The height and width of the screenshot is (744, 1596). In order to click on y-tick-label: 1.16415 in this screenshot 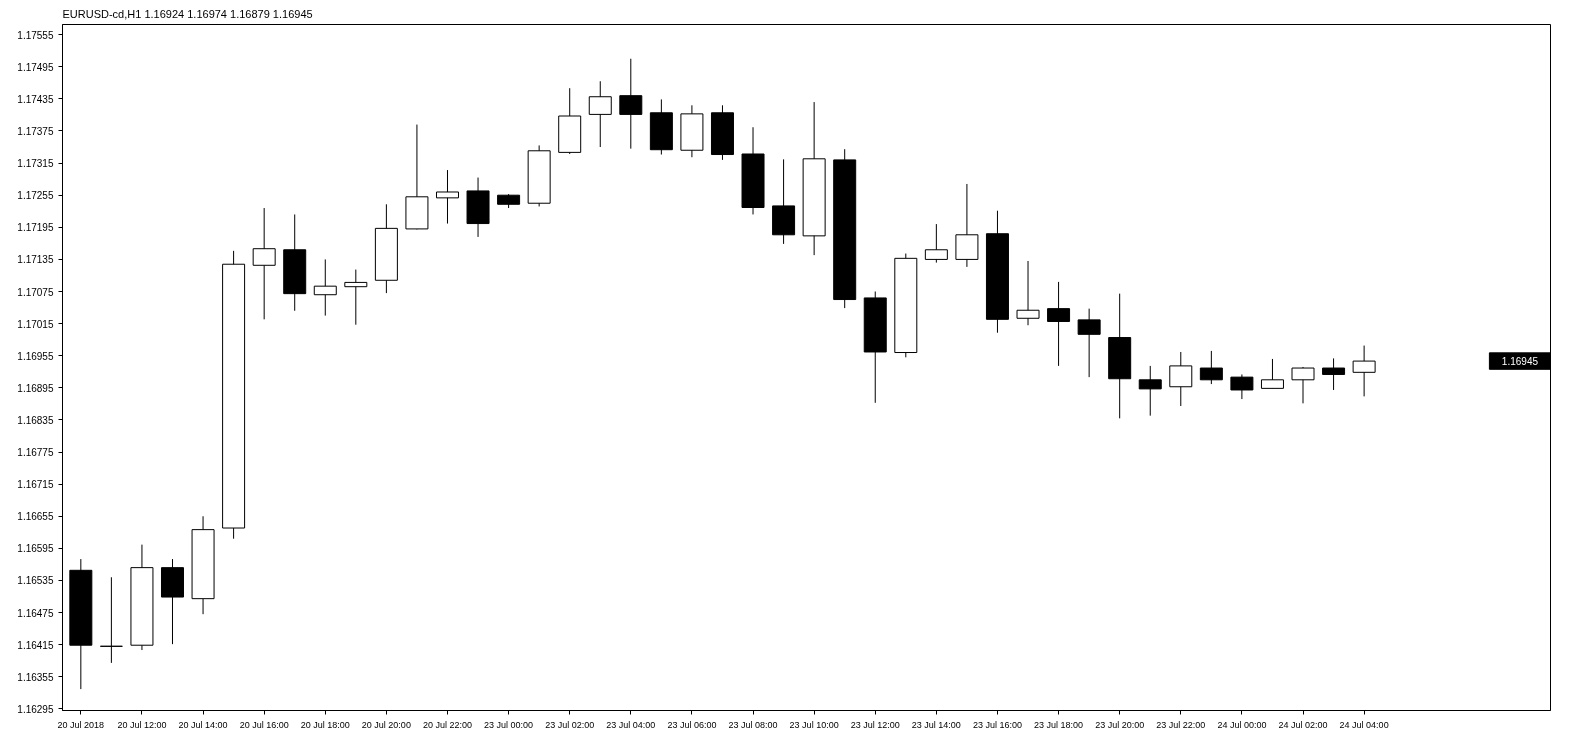, I will do `click(35, 645)`.